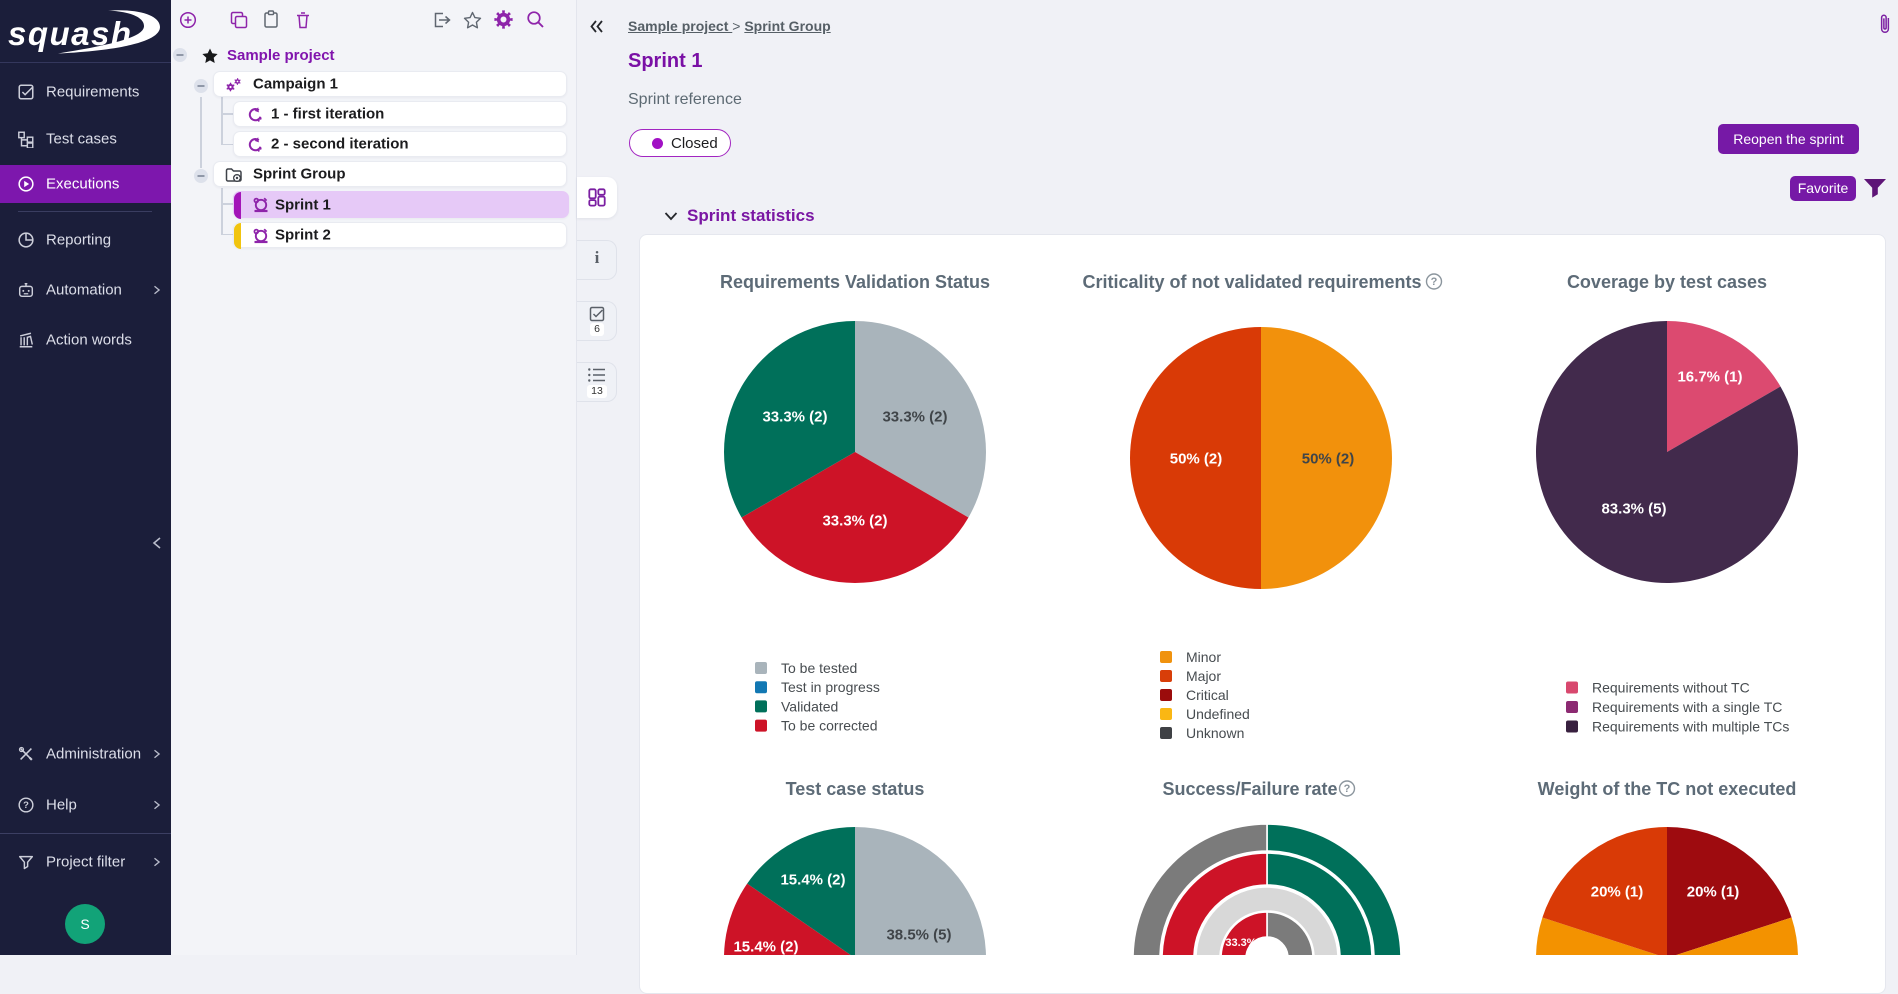 The width and height of the screenshot is (1898, 994). What do you see at coordinates (1249, 789) in the screenshot?
I see `svg-text: Success/Failure rate` at bounding box center [1249, 789].